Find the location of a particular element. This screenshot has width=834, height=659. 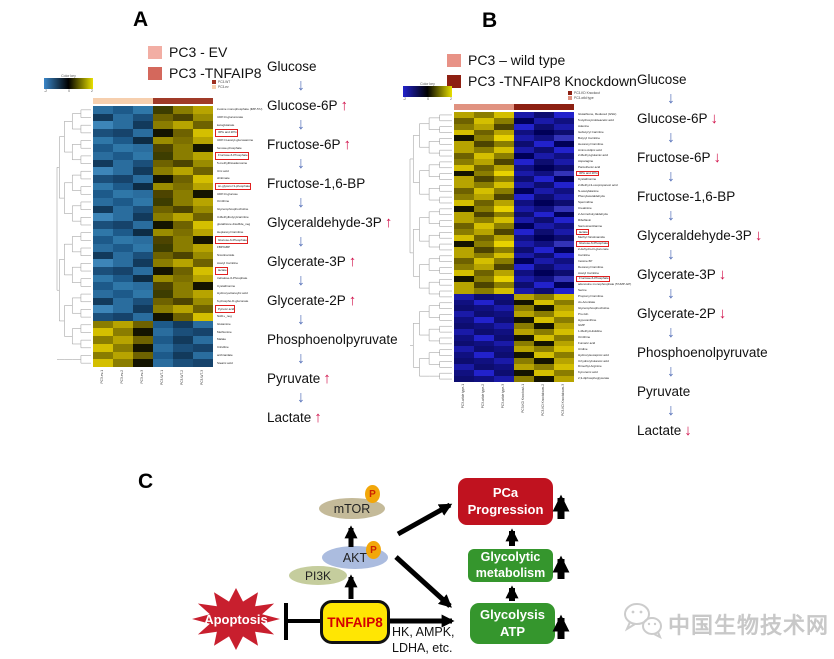

heatmap-row: Hydroxyoctanoylic acid is located at coordinates (177, 294).